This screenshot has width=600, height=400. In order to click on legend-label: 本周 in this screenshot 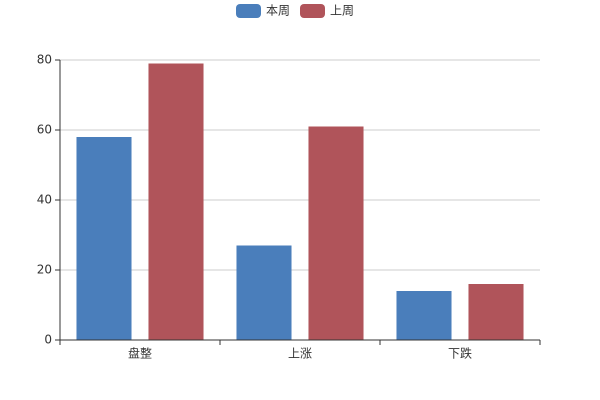, I will do `click(278, 11)`.